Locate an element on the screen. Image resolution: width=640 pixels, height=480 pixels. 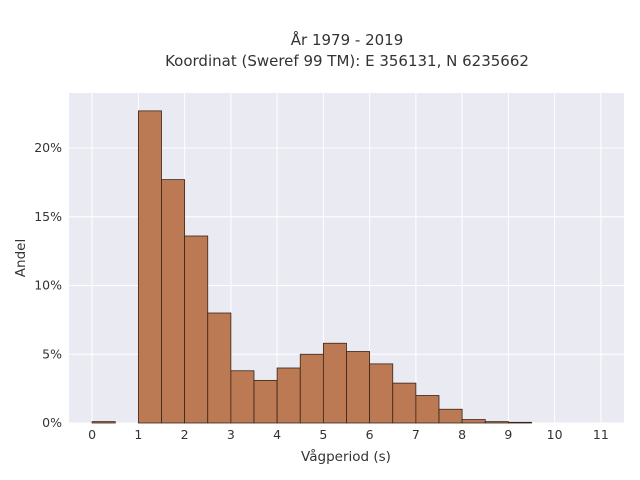
y-axis-ticks: 0% 5% 10% 15% 20% is located at coordinates (48, 285).